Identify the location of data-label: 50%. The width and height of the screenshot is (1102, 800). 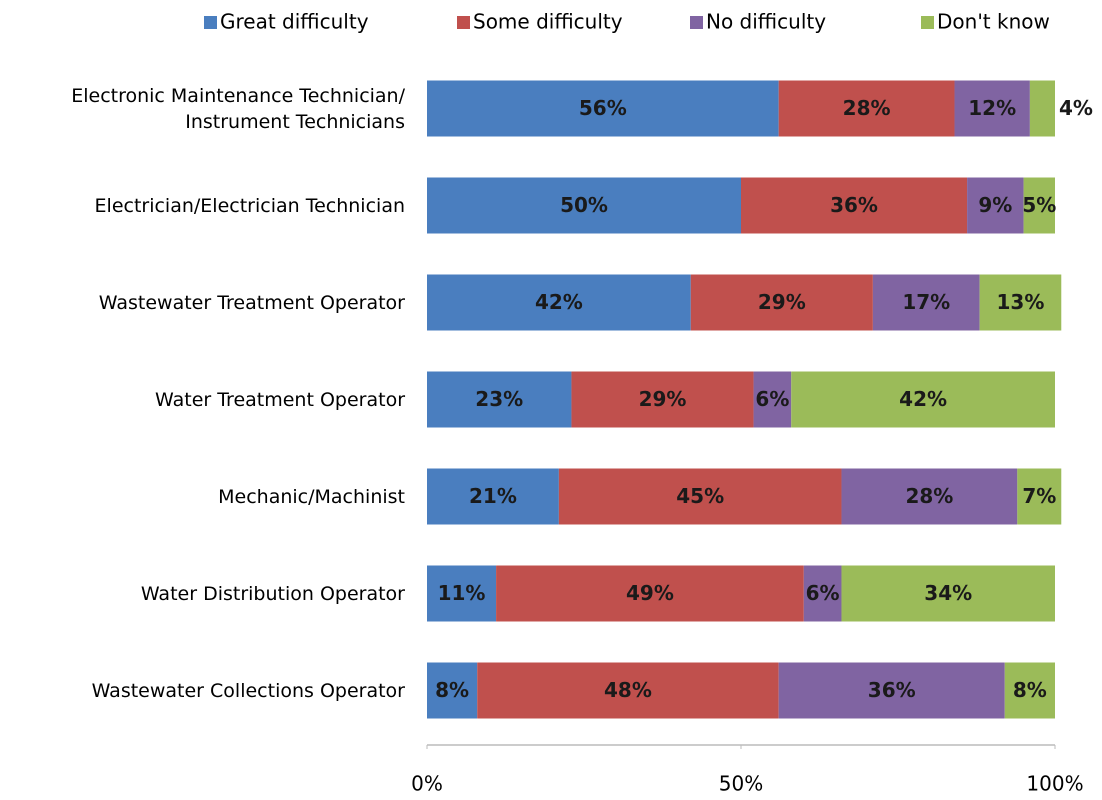
(584, 205).